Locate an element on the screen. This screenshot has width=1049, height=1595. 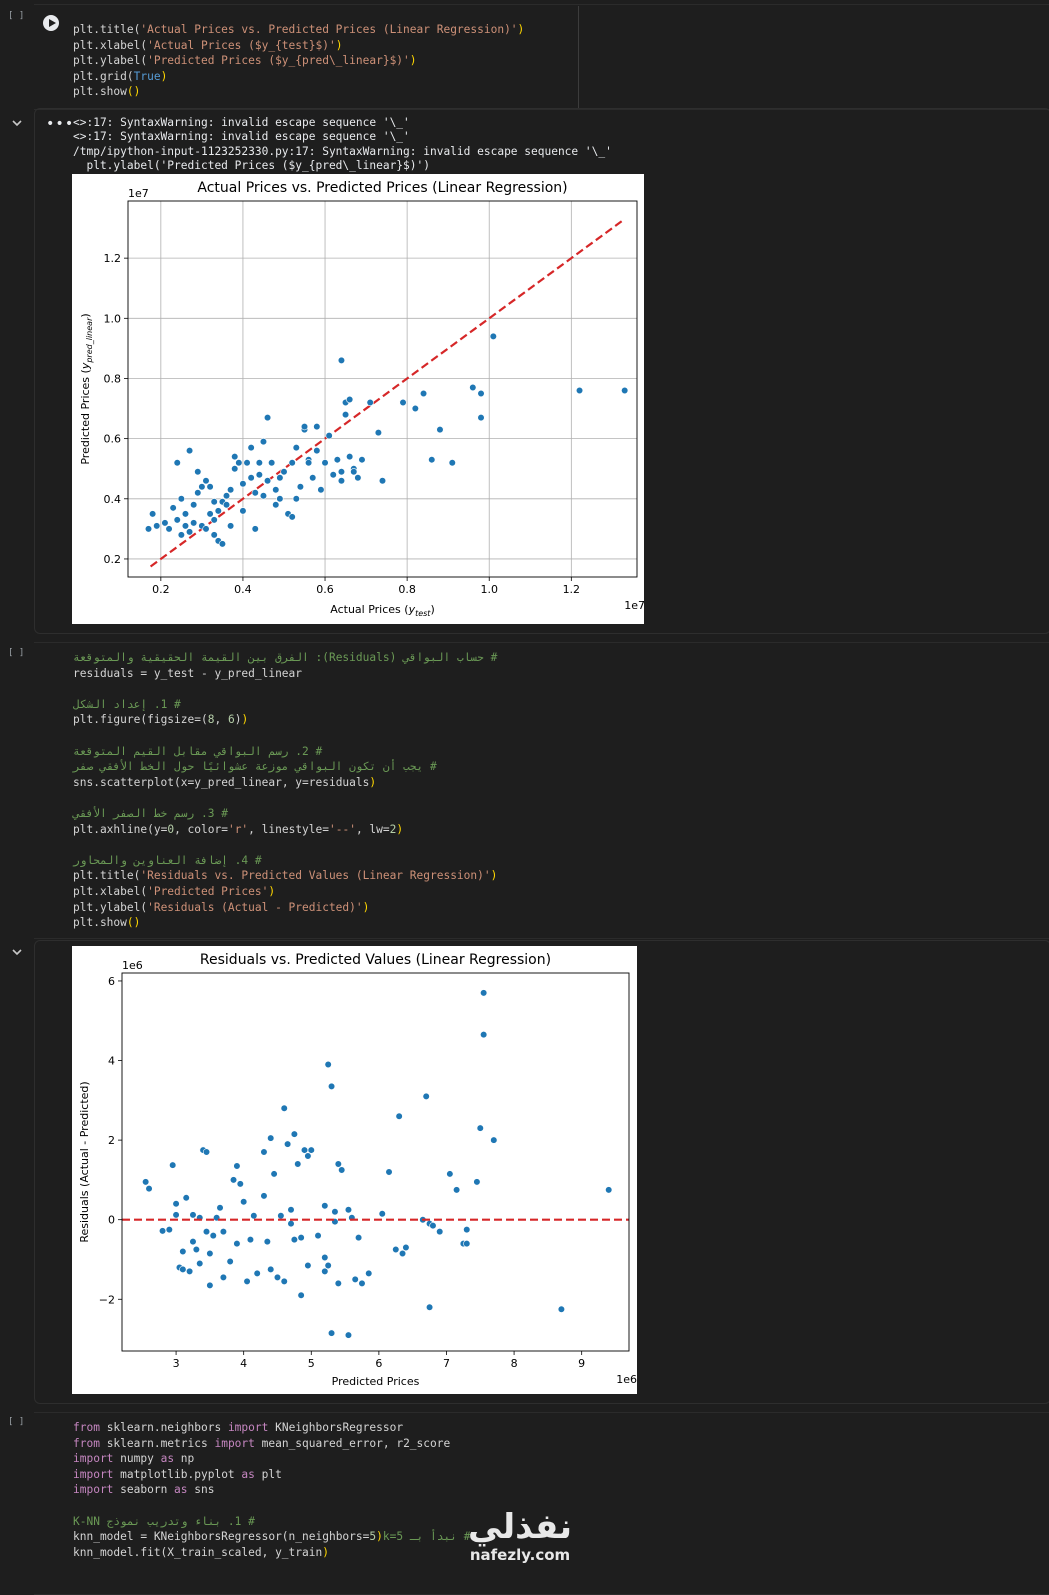
x-tick-label: 0.2 is located at coordinates (161, 589).